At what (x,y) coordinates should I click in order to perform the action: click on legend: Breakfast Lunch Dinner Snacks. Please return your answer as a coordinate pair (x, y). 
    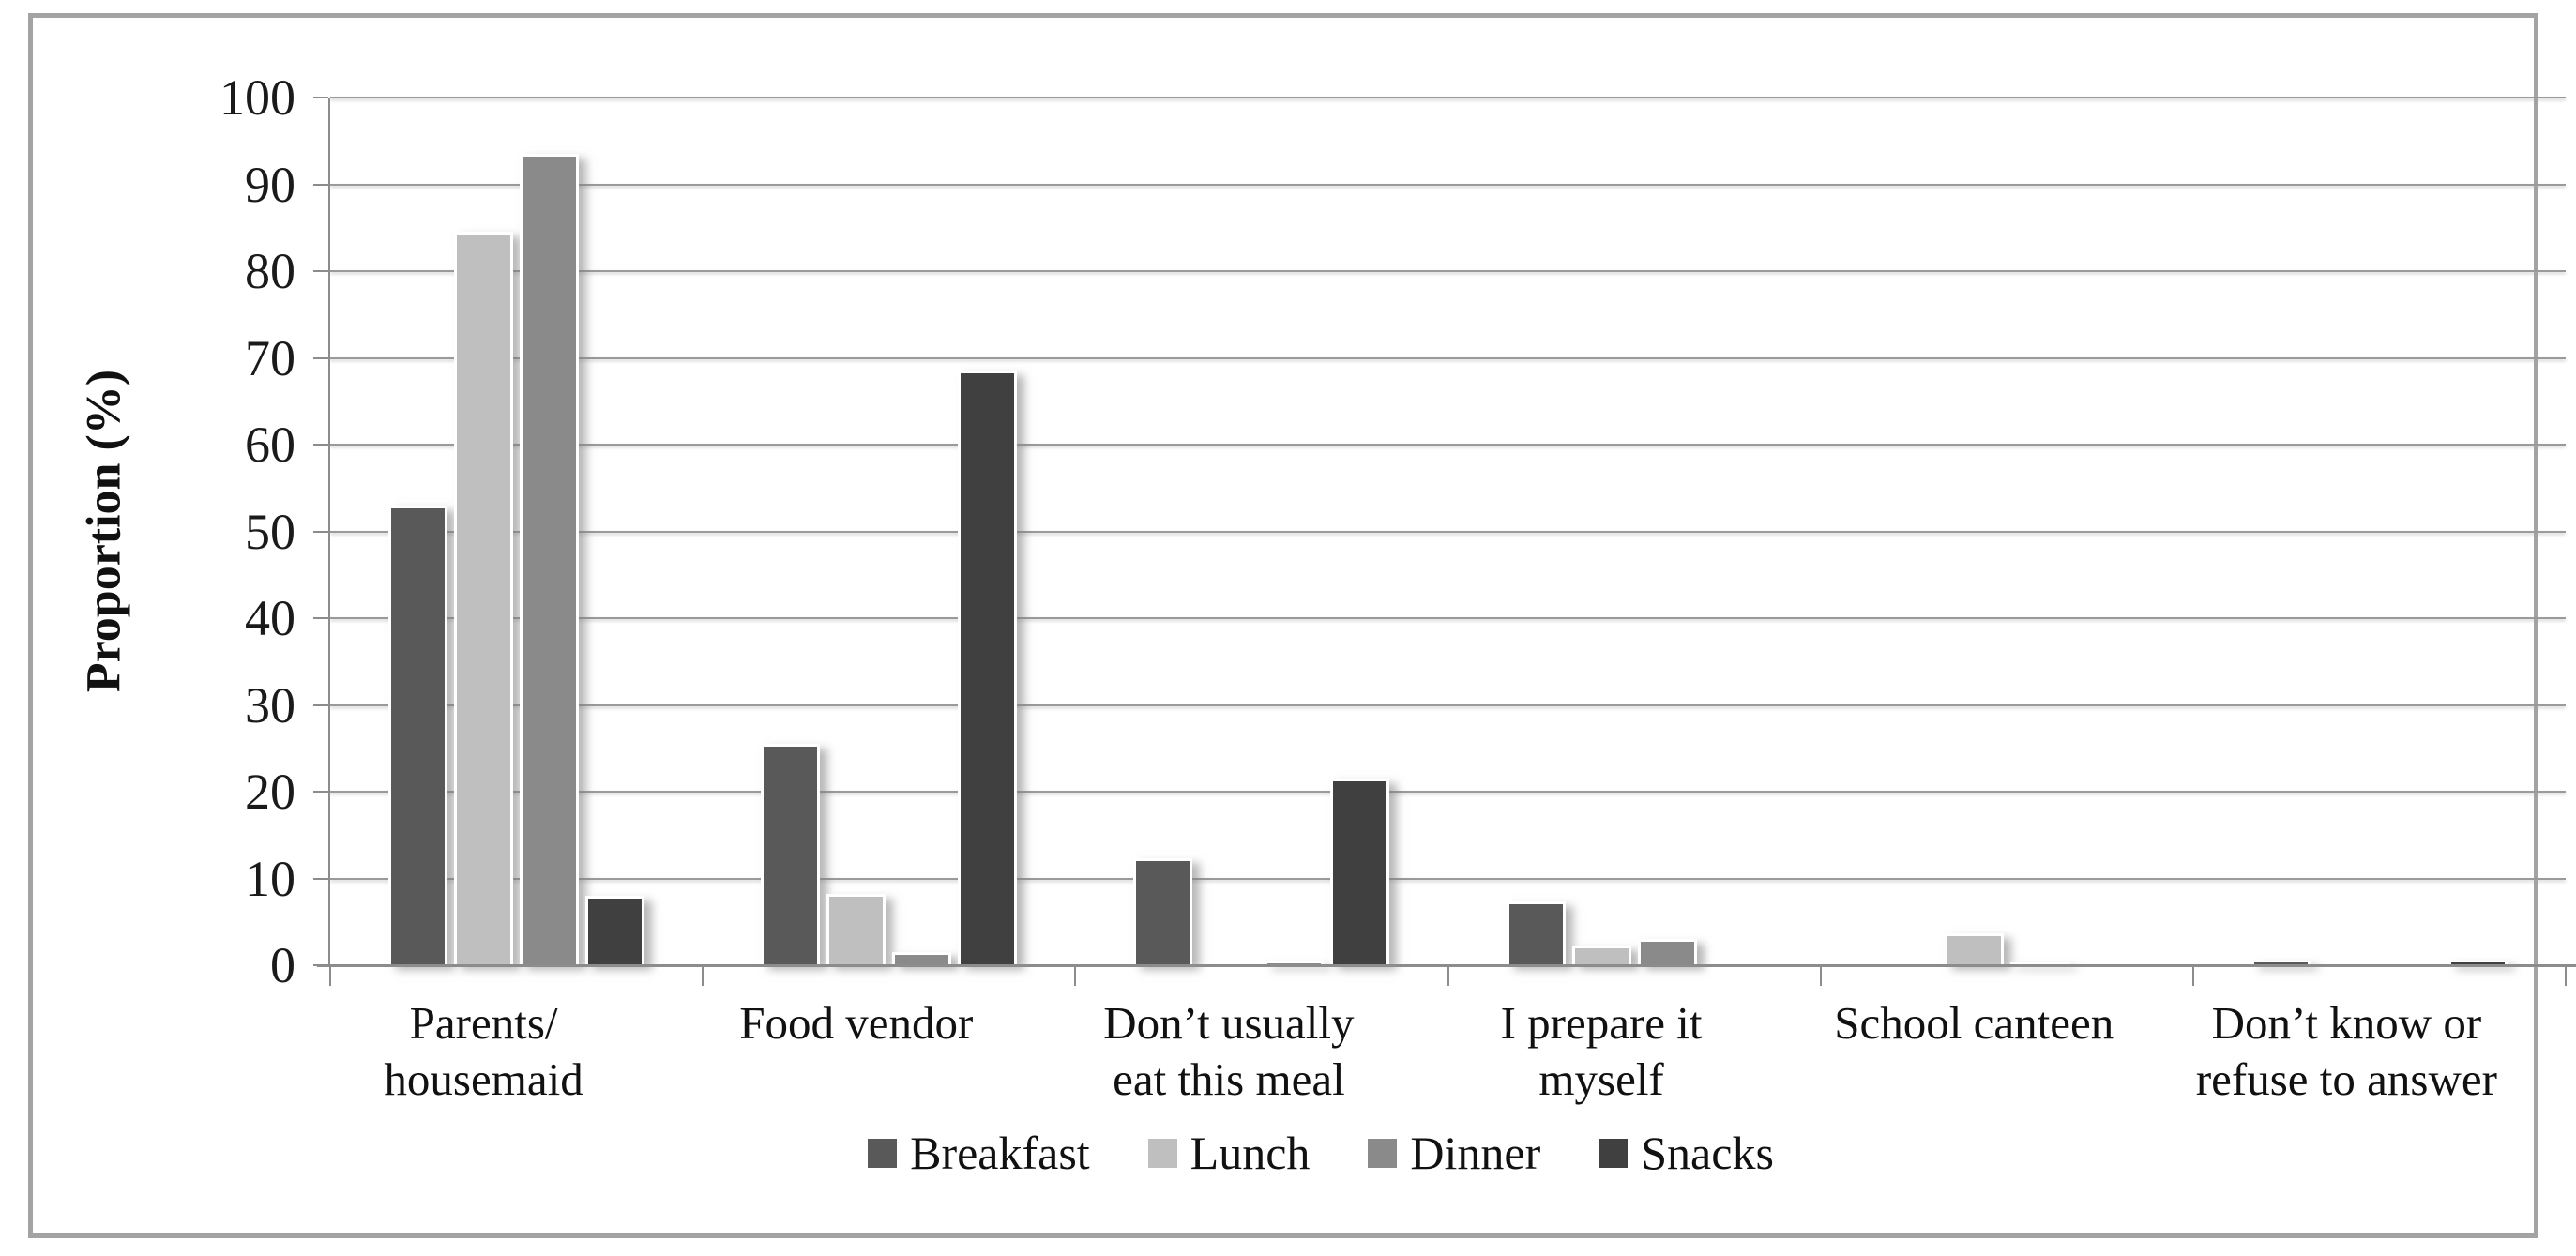
    Looking at the image, I should click on (1304, 1152).